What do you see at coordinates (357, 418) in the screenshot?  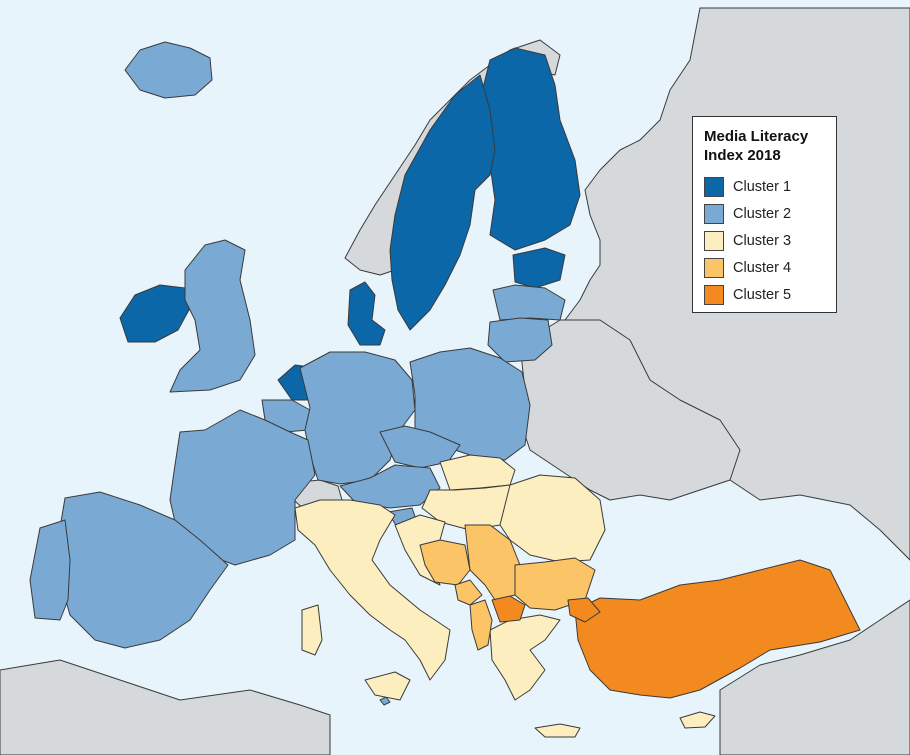 I see `country-germany` at bounding box center [357, 418].